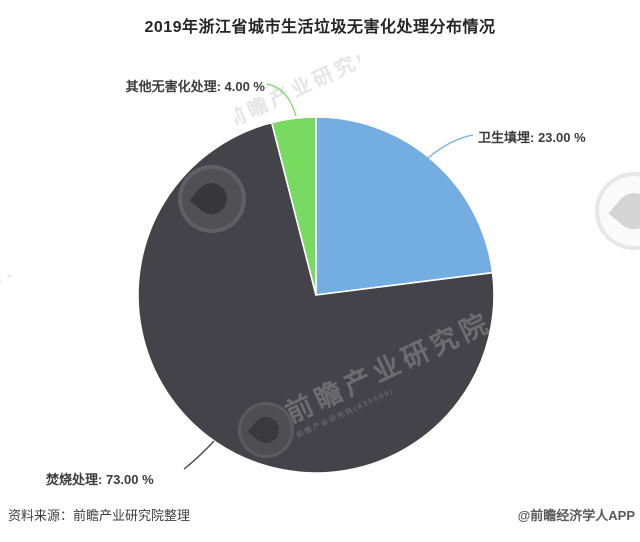  What do you see at coordinates (576, 515) in the screenshot?
I see `credit-note: @前瞻经济学人APP` at bounding box center [576, 515].